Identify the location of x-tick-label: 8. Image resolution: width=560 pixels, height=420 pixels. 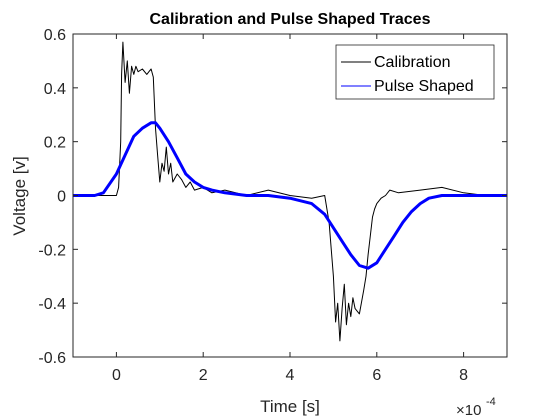
(463, 375).